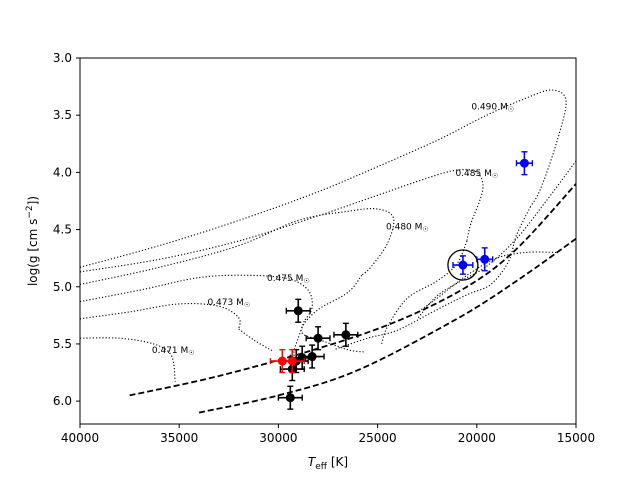 Image resolution: width=640 pixels, height=480 pixels. I want to click on track-label-5: 0.471 M☉, so click(173, 351).